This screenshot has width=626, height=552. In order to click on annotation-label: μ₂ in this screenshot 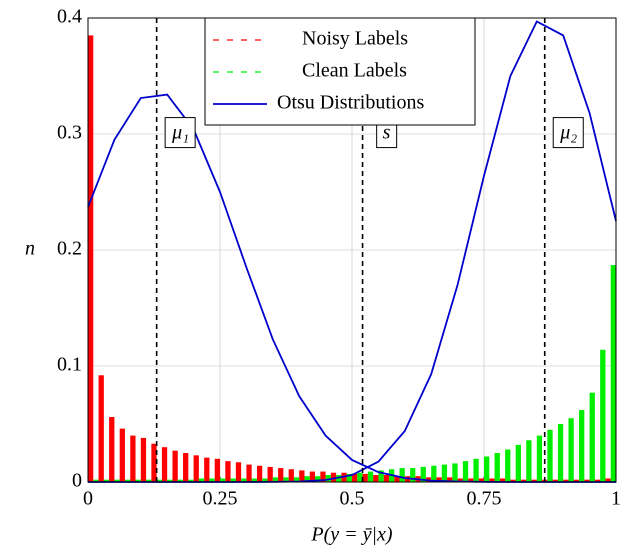, I will do `click(568, 133)`.